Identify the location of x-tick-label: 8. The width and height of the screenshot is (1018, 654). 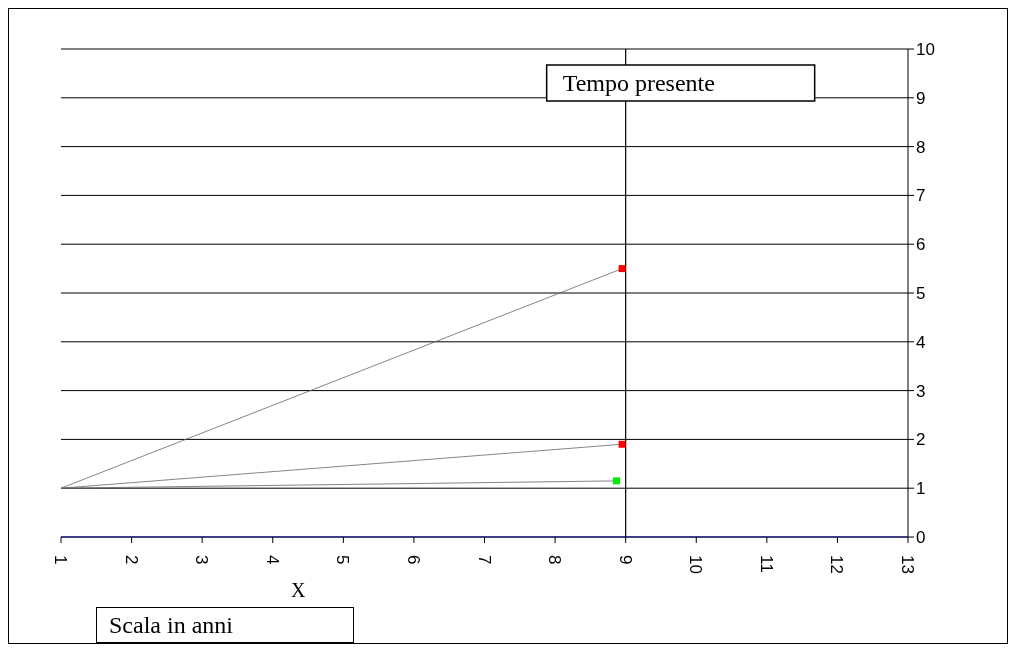
(555, 560).